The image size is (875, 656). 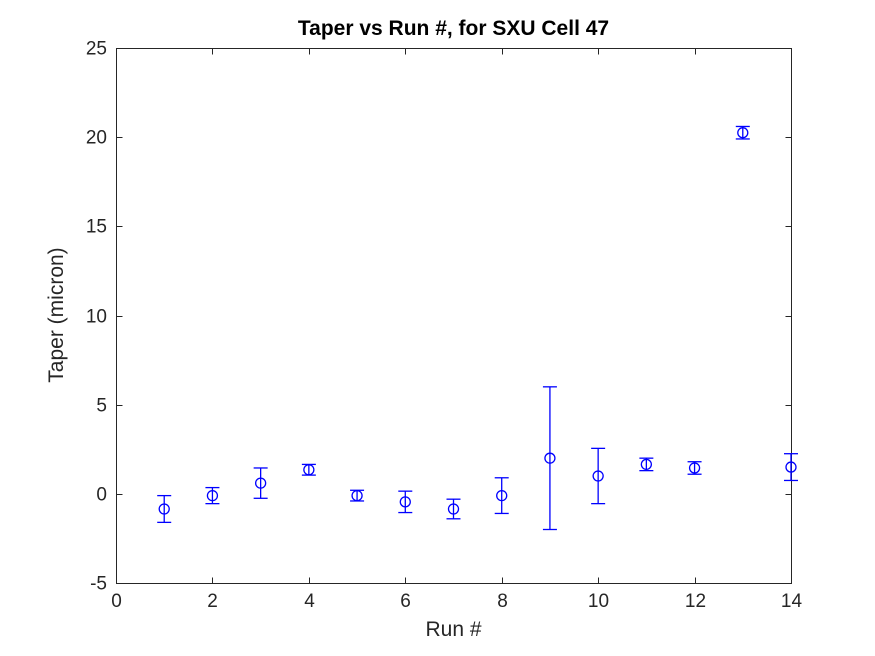 What do you see at coordinates (212, 601) in the screenshot?
I see `x-tick-label: 2` at bounding box center [212, 601].